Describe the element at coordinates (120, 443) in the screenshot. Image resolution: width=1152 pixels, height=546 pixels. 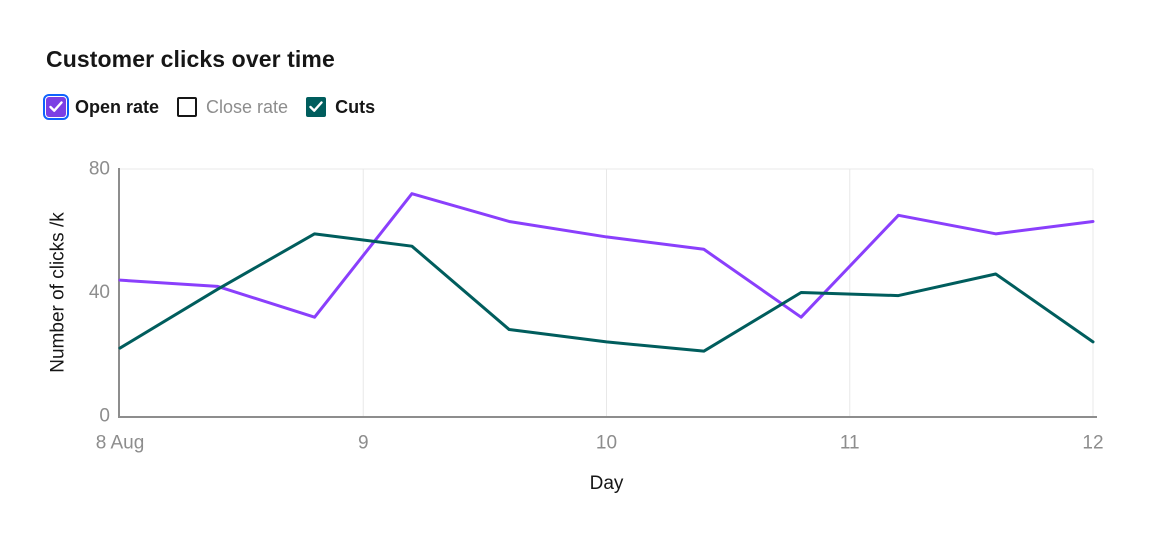
I see `x-tick-label: 8 Aug` at that location.